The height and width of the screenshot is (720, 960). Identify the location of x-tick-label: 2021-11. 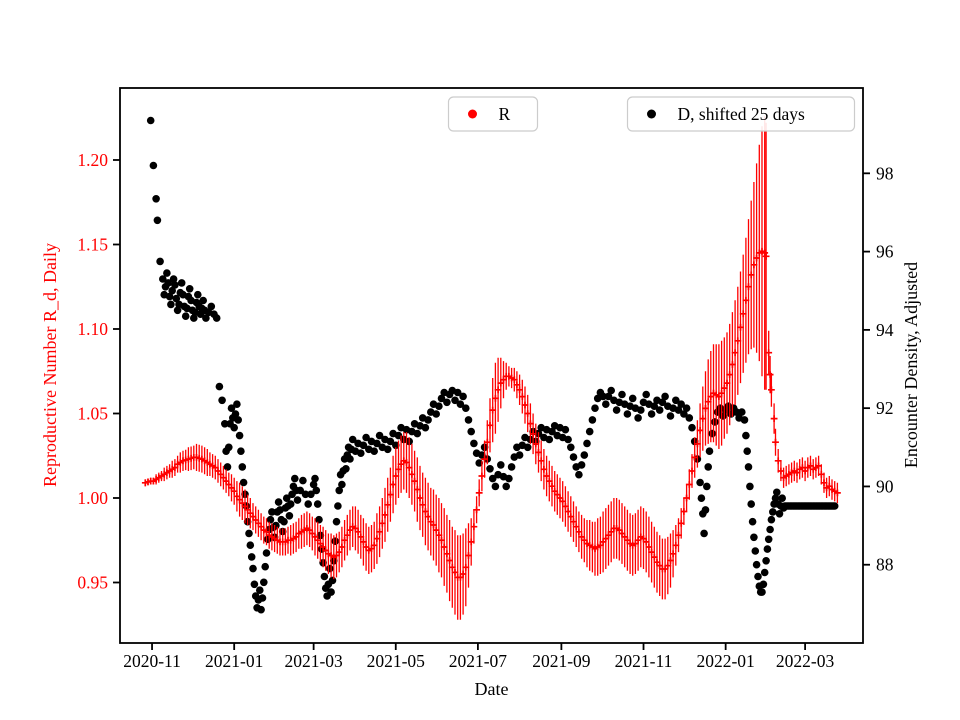
(644, 661).